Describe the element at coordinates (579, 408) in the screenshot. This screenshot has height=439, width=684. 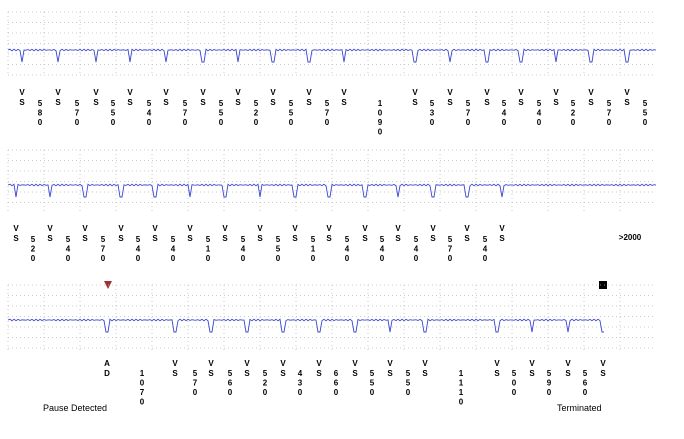
I see `terminated-label: Terminated` at that location.